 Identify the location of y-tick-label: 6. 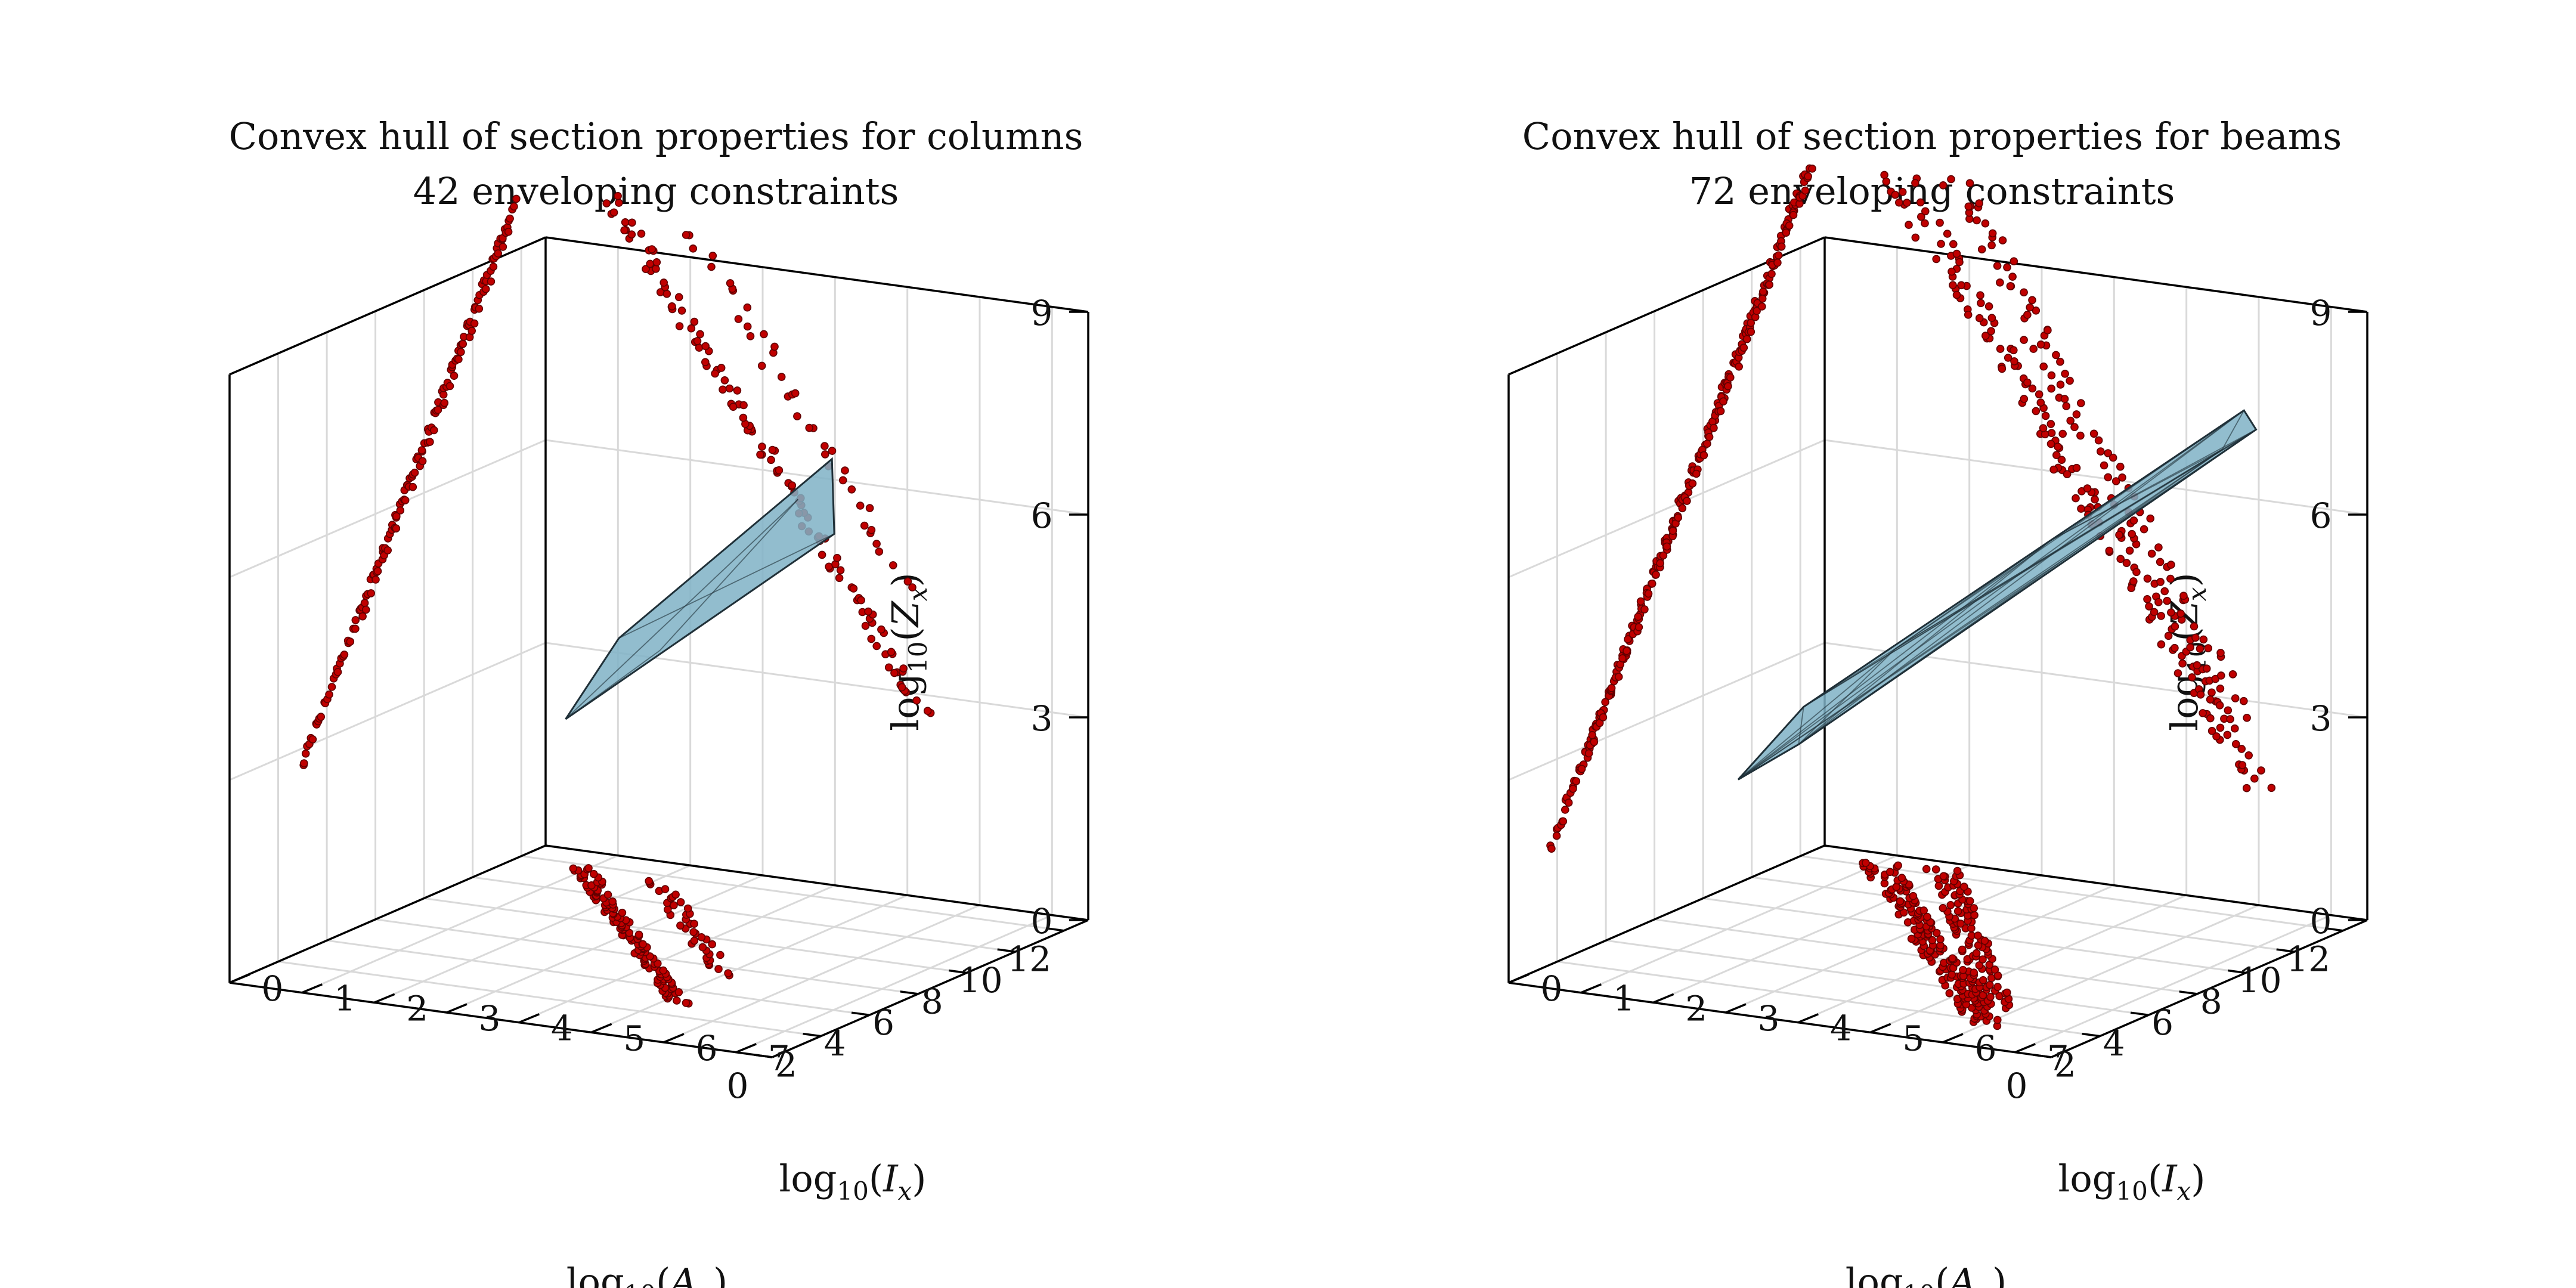
(707, 1049).